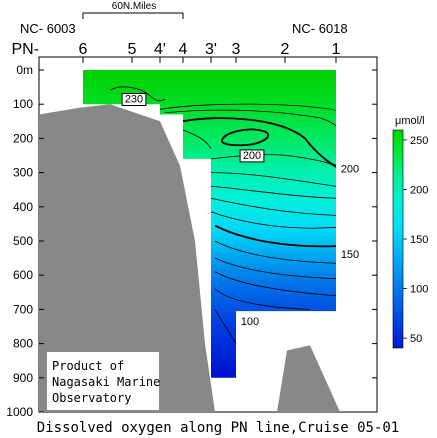  What do you see at coordinates (416, 339) in the screenshot?
I see `colorbar-tick-label: 50` at bounding box center [416, 339].